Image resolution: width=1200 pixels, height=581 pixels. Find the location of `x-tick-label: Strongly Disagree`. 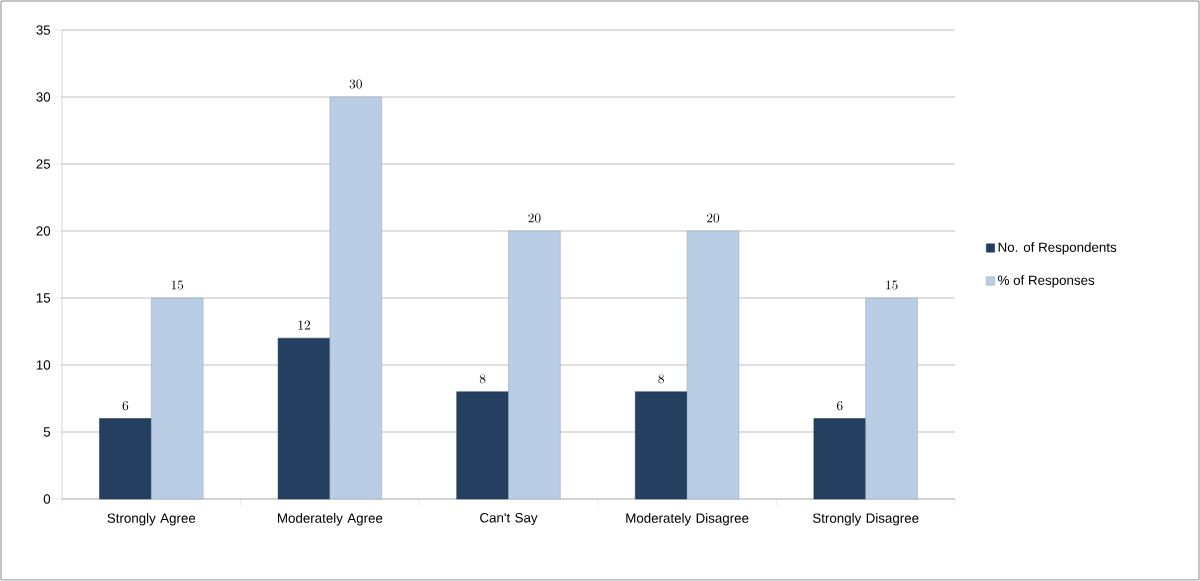

x-tick-label: Strongly Disagree is located at coordinates (865, 519).